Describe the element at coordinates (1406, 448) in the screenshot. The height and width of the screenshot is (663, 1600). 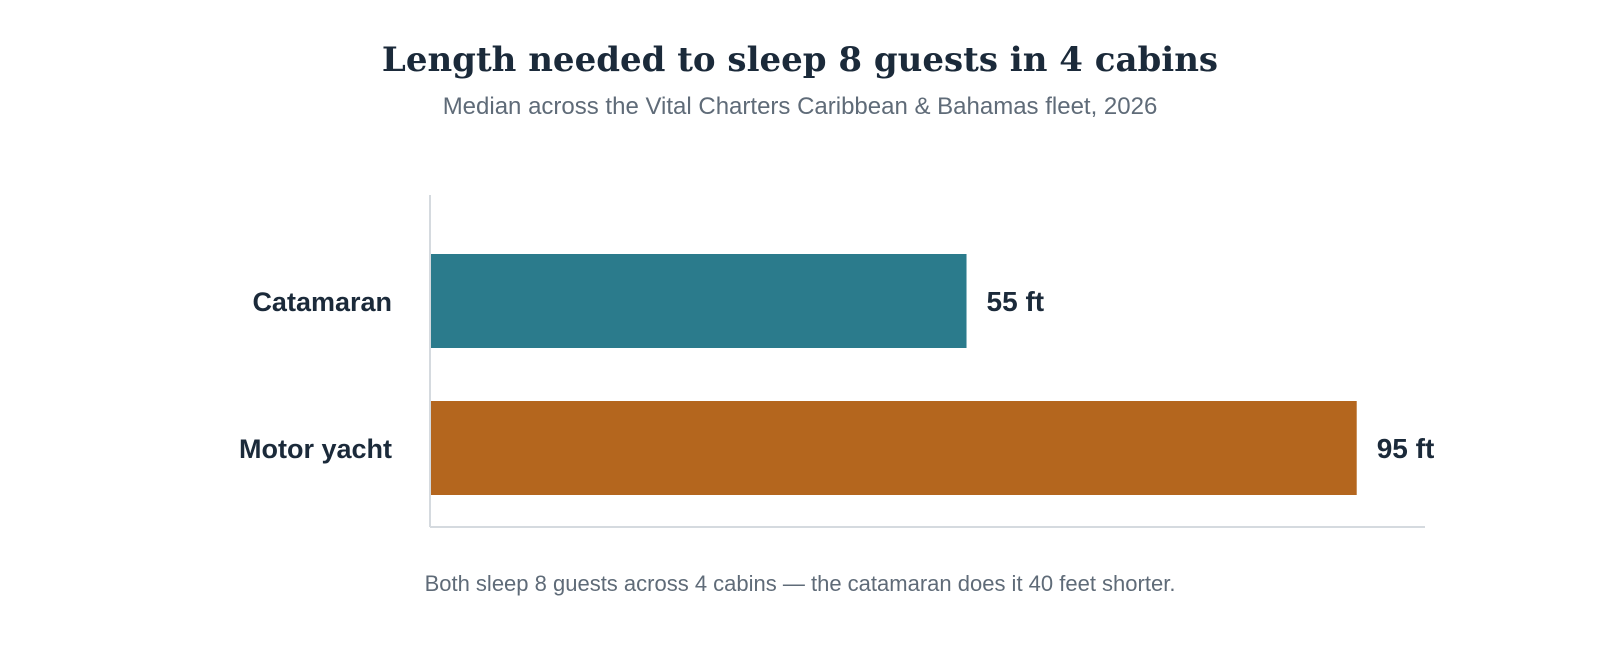
I see `value-label-motor-yacht: 95 ft` at that location.